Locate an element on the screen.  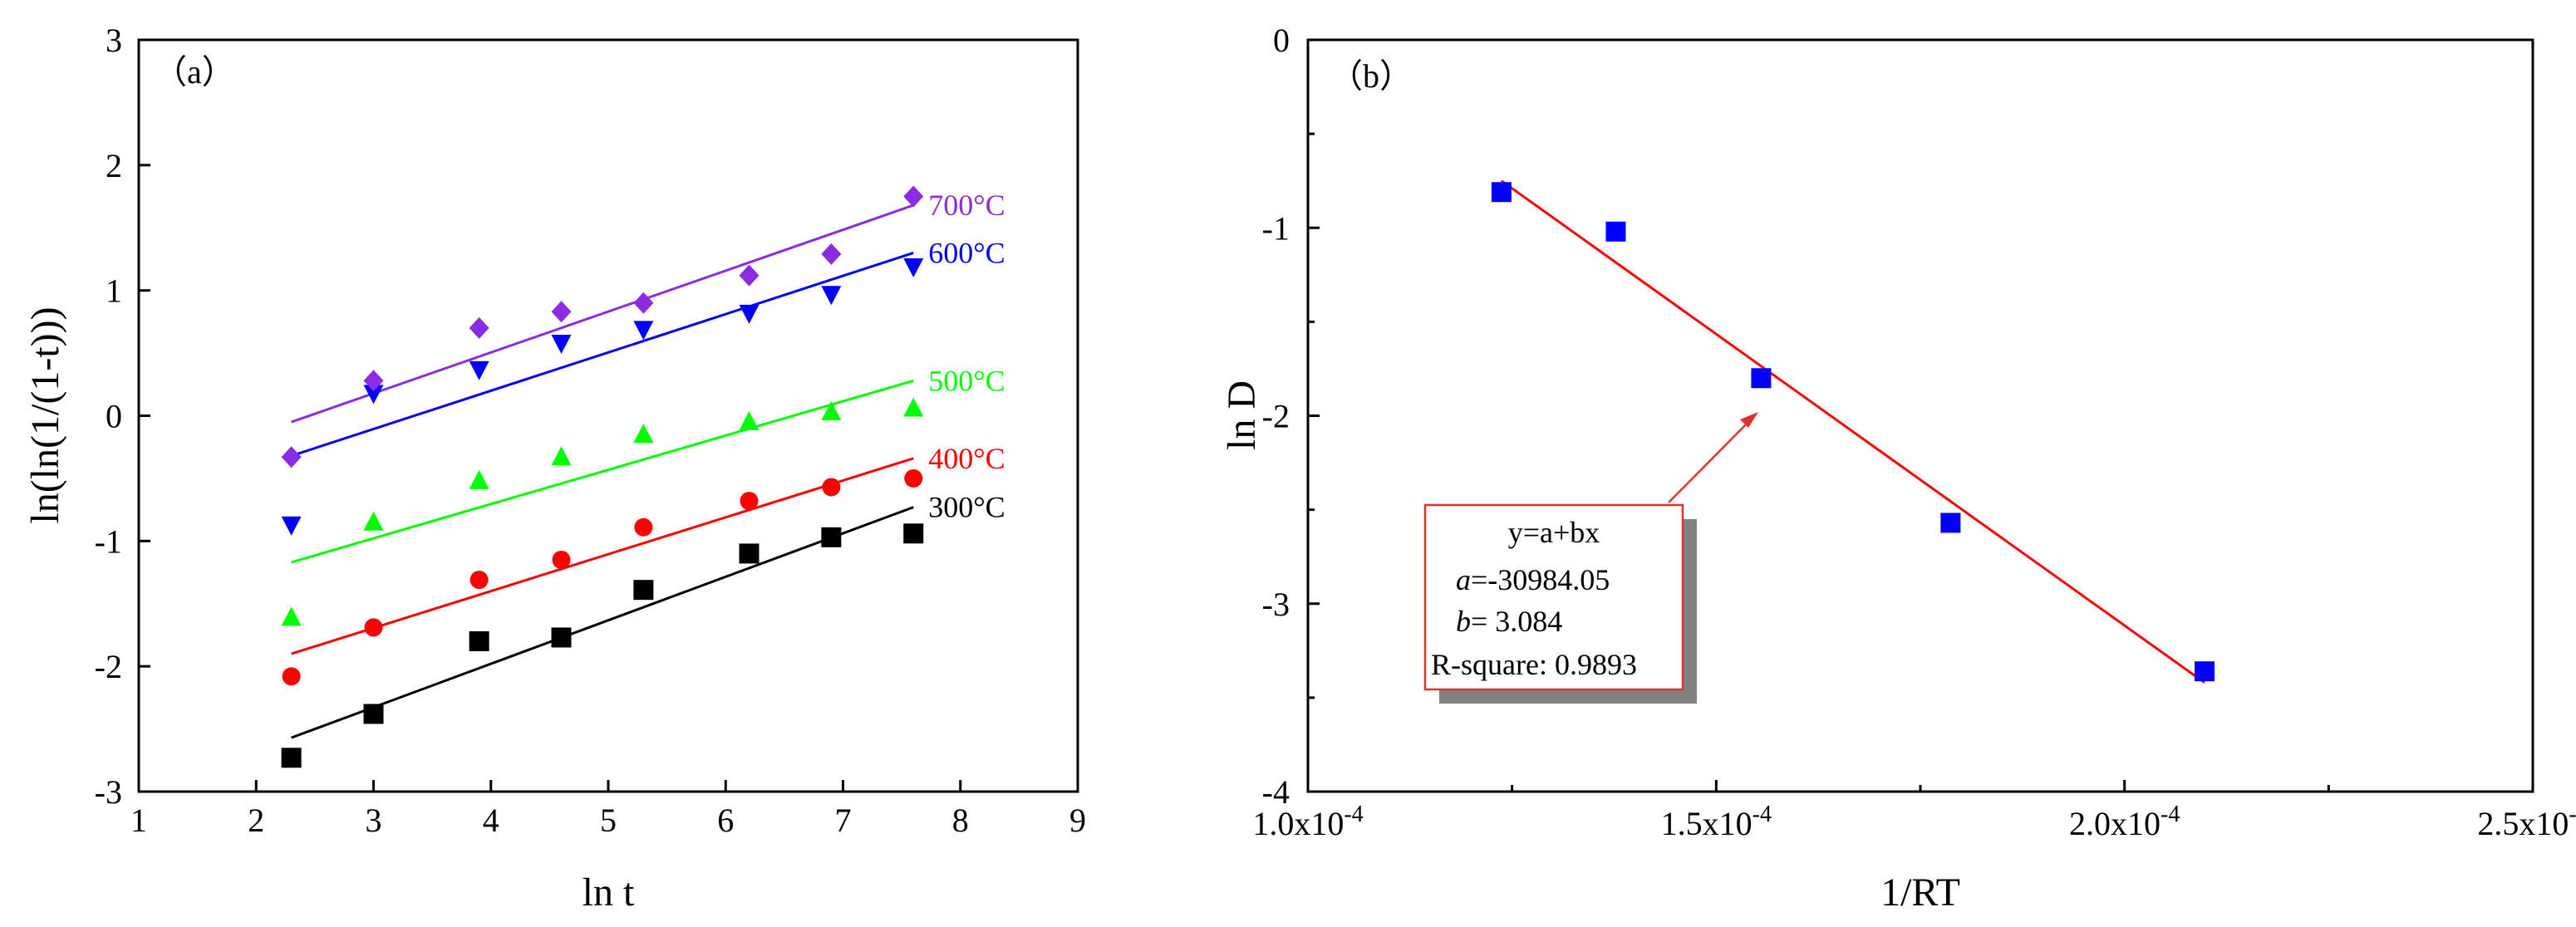
panel-a-ytick-label: 1 is located at coordinates (114, 291).